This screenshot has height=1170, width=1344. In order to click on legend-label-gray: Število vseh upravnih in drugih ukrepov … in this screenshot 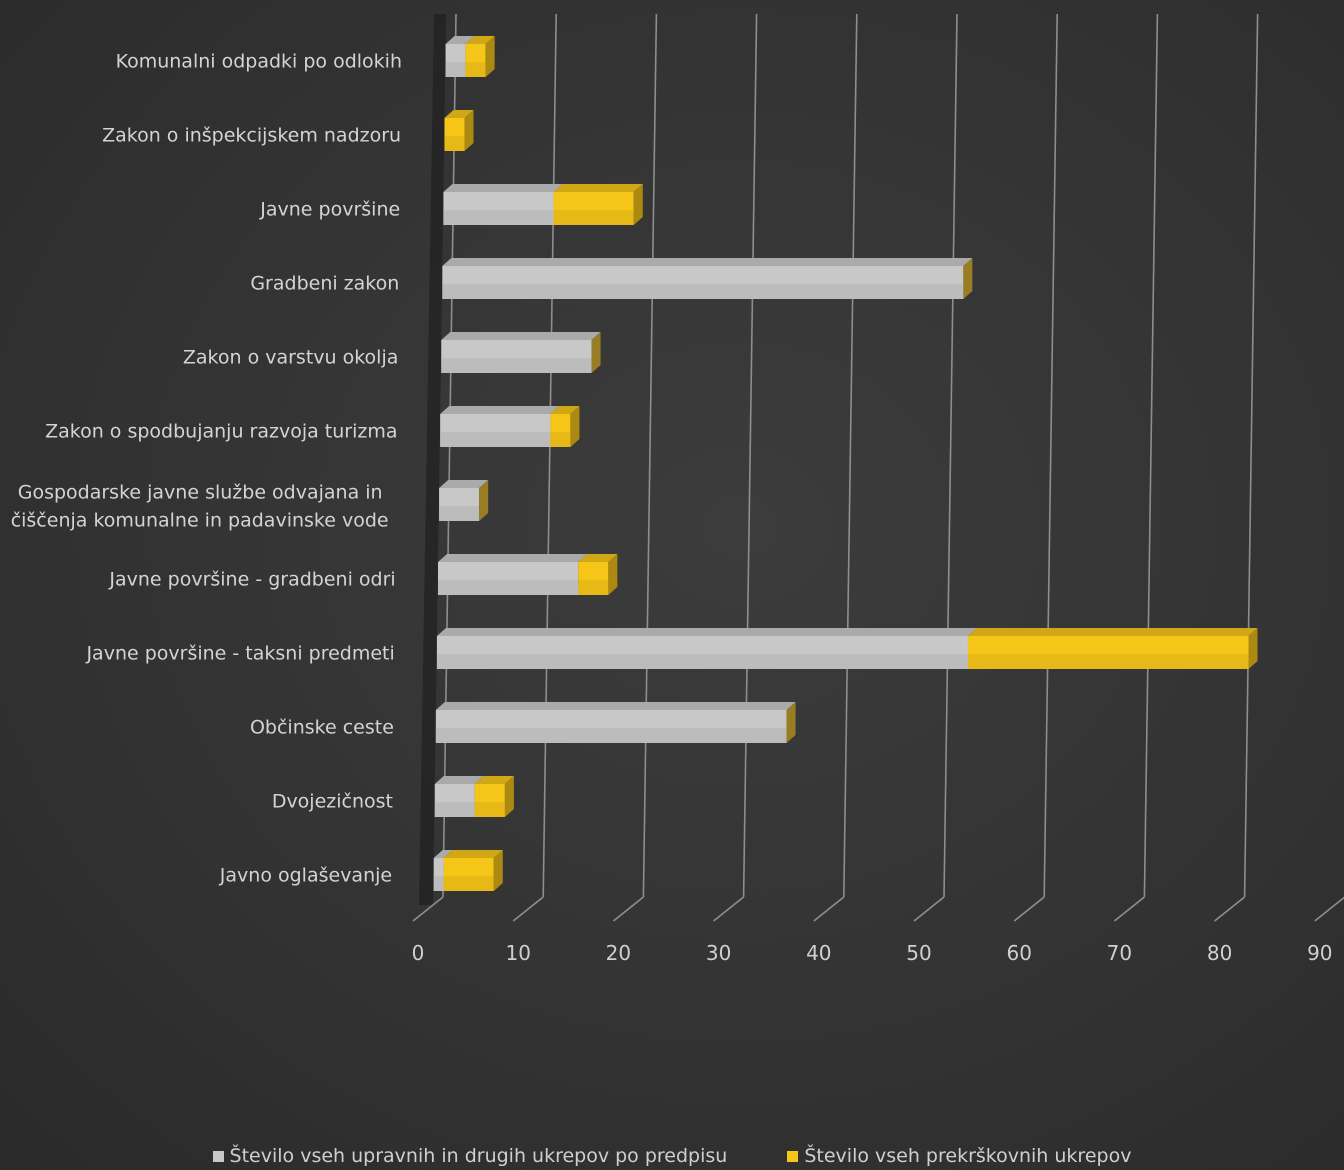, I will do `click(478, 1156)`.